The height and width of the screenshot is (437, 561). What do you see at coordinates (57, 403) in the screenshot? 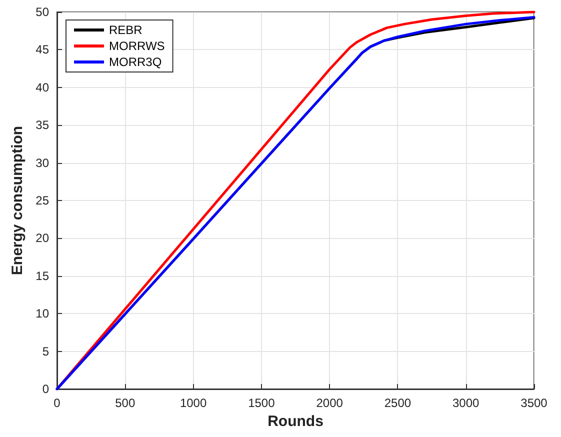
I see `x-tick-label: 0` at bounding box center [57, 403].